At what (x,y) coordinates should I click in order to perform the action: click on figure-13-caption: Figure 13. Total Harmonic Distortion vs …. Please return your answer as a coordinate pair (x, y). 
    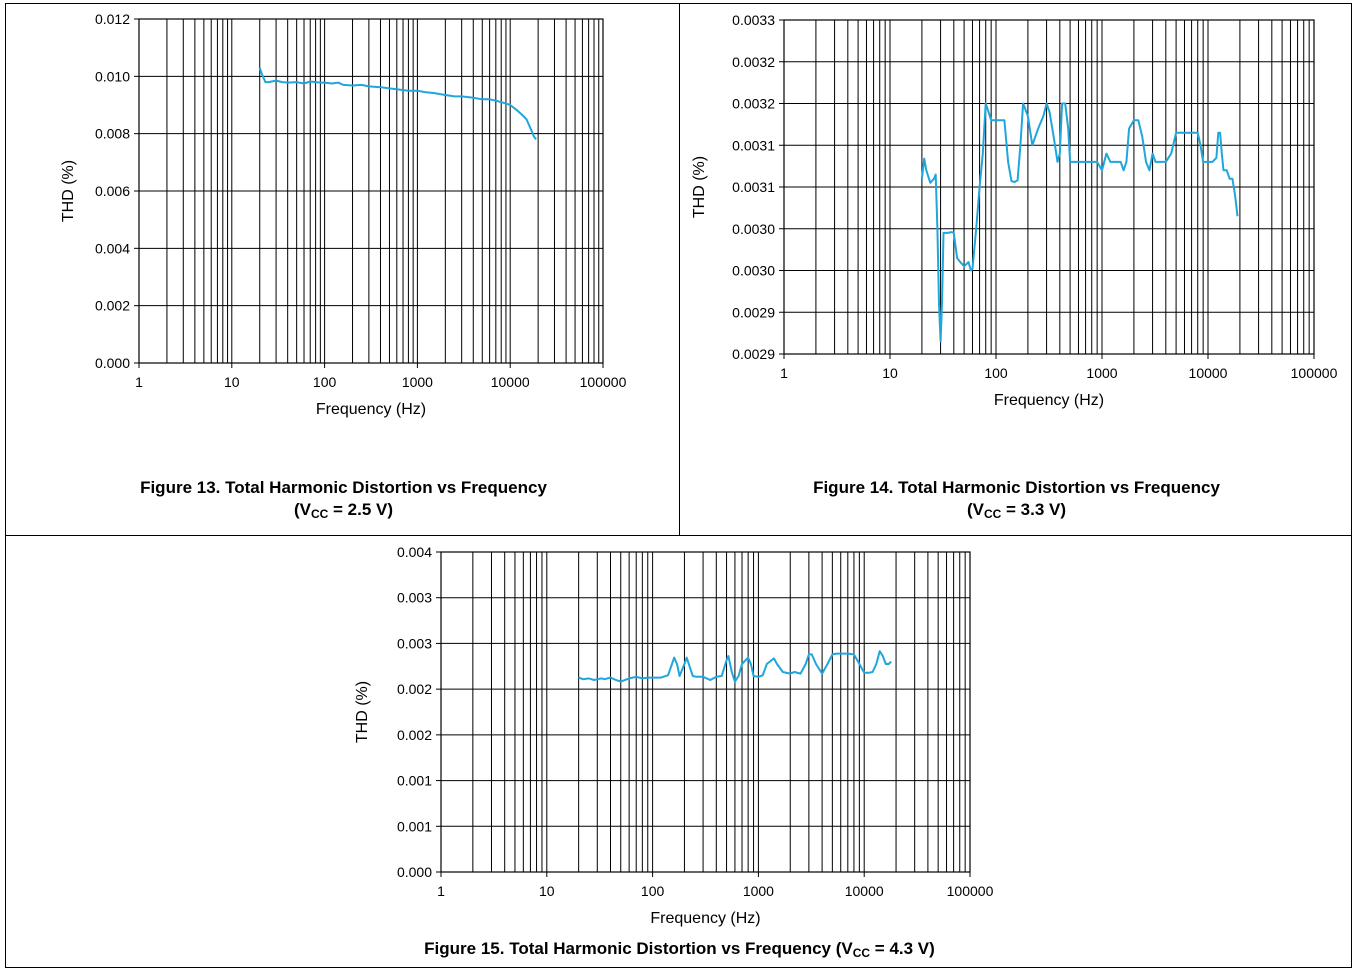
    Looking at the image, I should click on (343, 499).